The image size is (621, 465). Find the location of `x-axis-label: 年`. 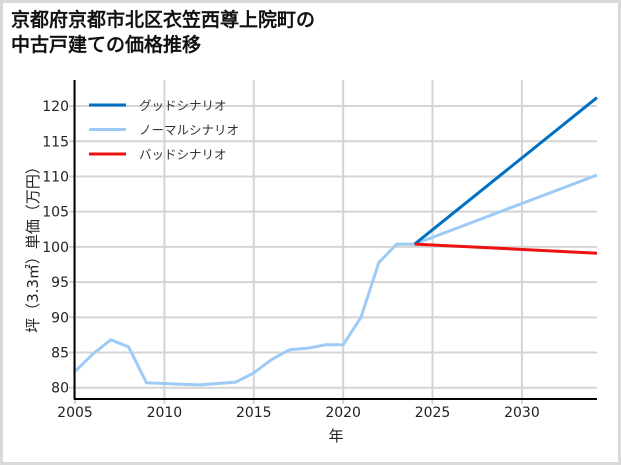

x-axis-label: 年 is located at coordinates (335, 436).